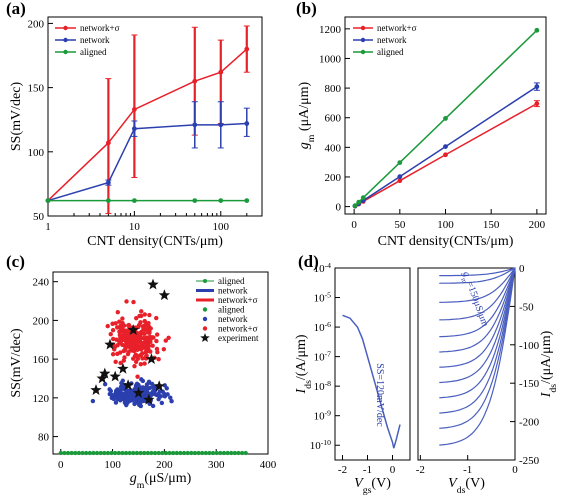 The width and height of the screenshot is (568, 504). Describe the element at coordinates (339, 208) in the screenshot. I see `y-tick-label: 0` at that location.